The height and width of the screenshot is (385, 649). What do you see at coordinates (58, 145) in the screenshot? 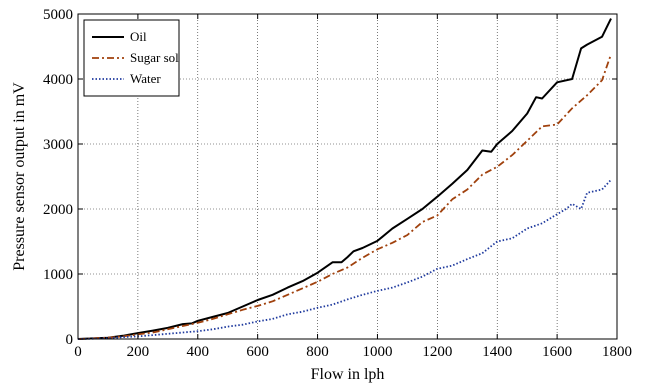
I see `y-tick-label: 3000` at bounding box center [58, 145].